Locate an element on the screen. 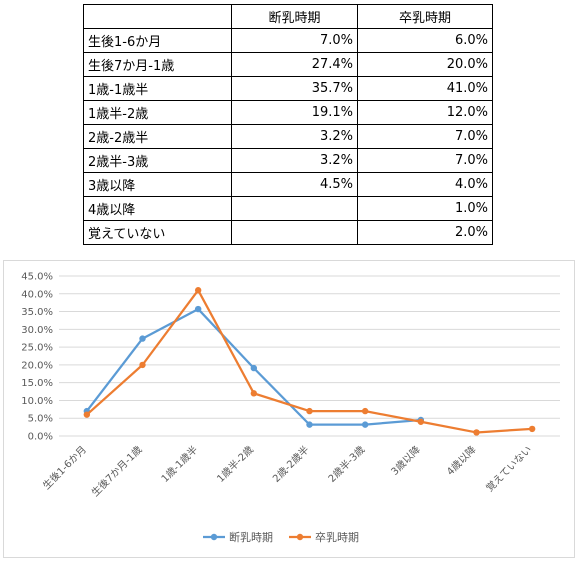  table-cell: 4.0% is located at coordinates (425, 184).